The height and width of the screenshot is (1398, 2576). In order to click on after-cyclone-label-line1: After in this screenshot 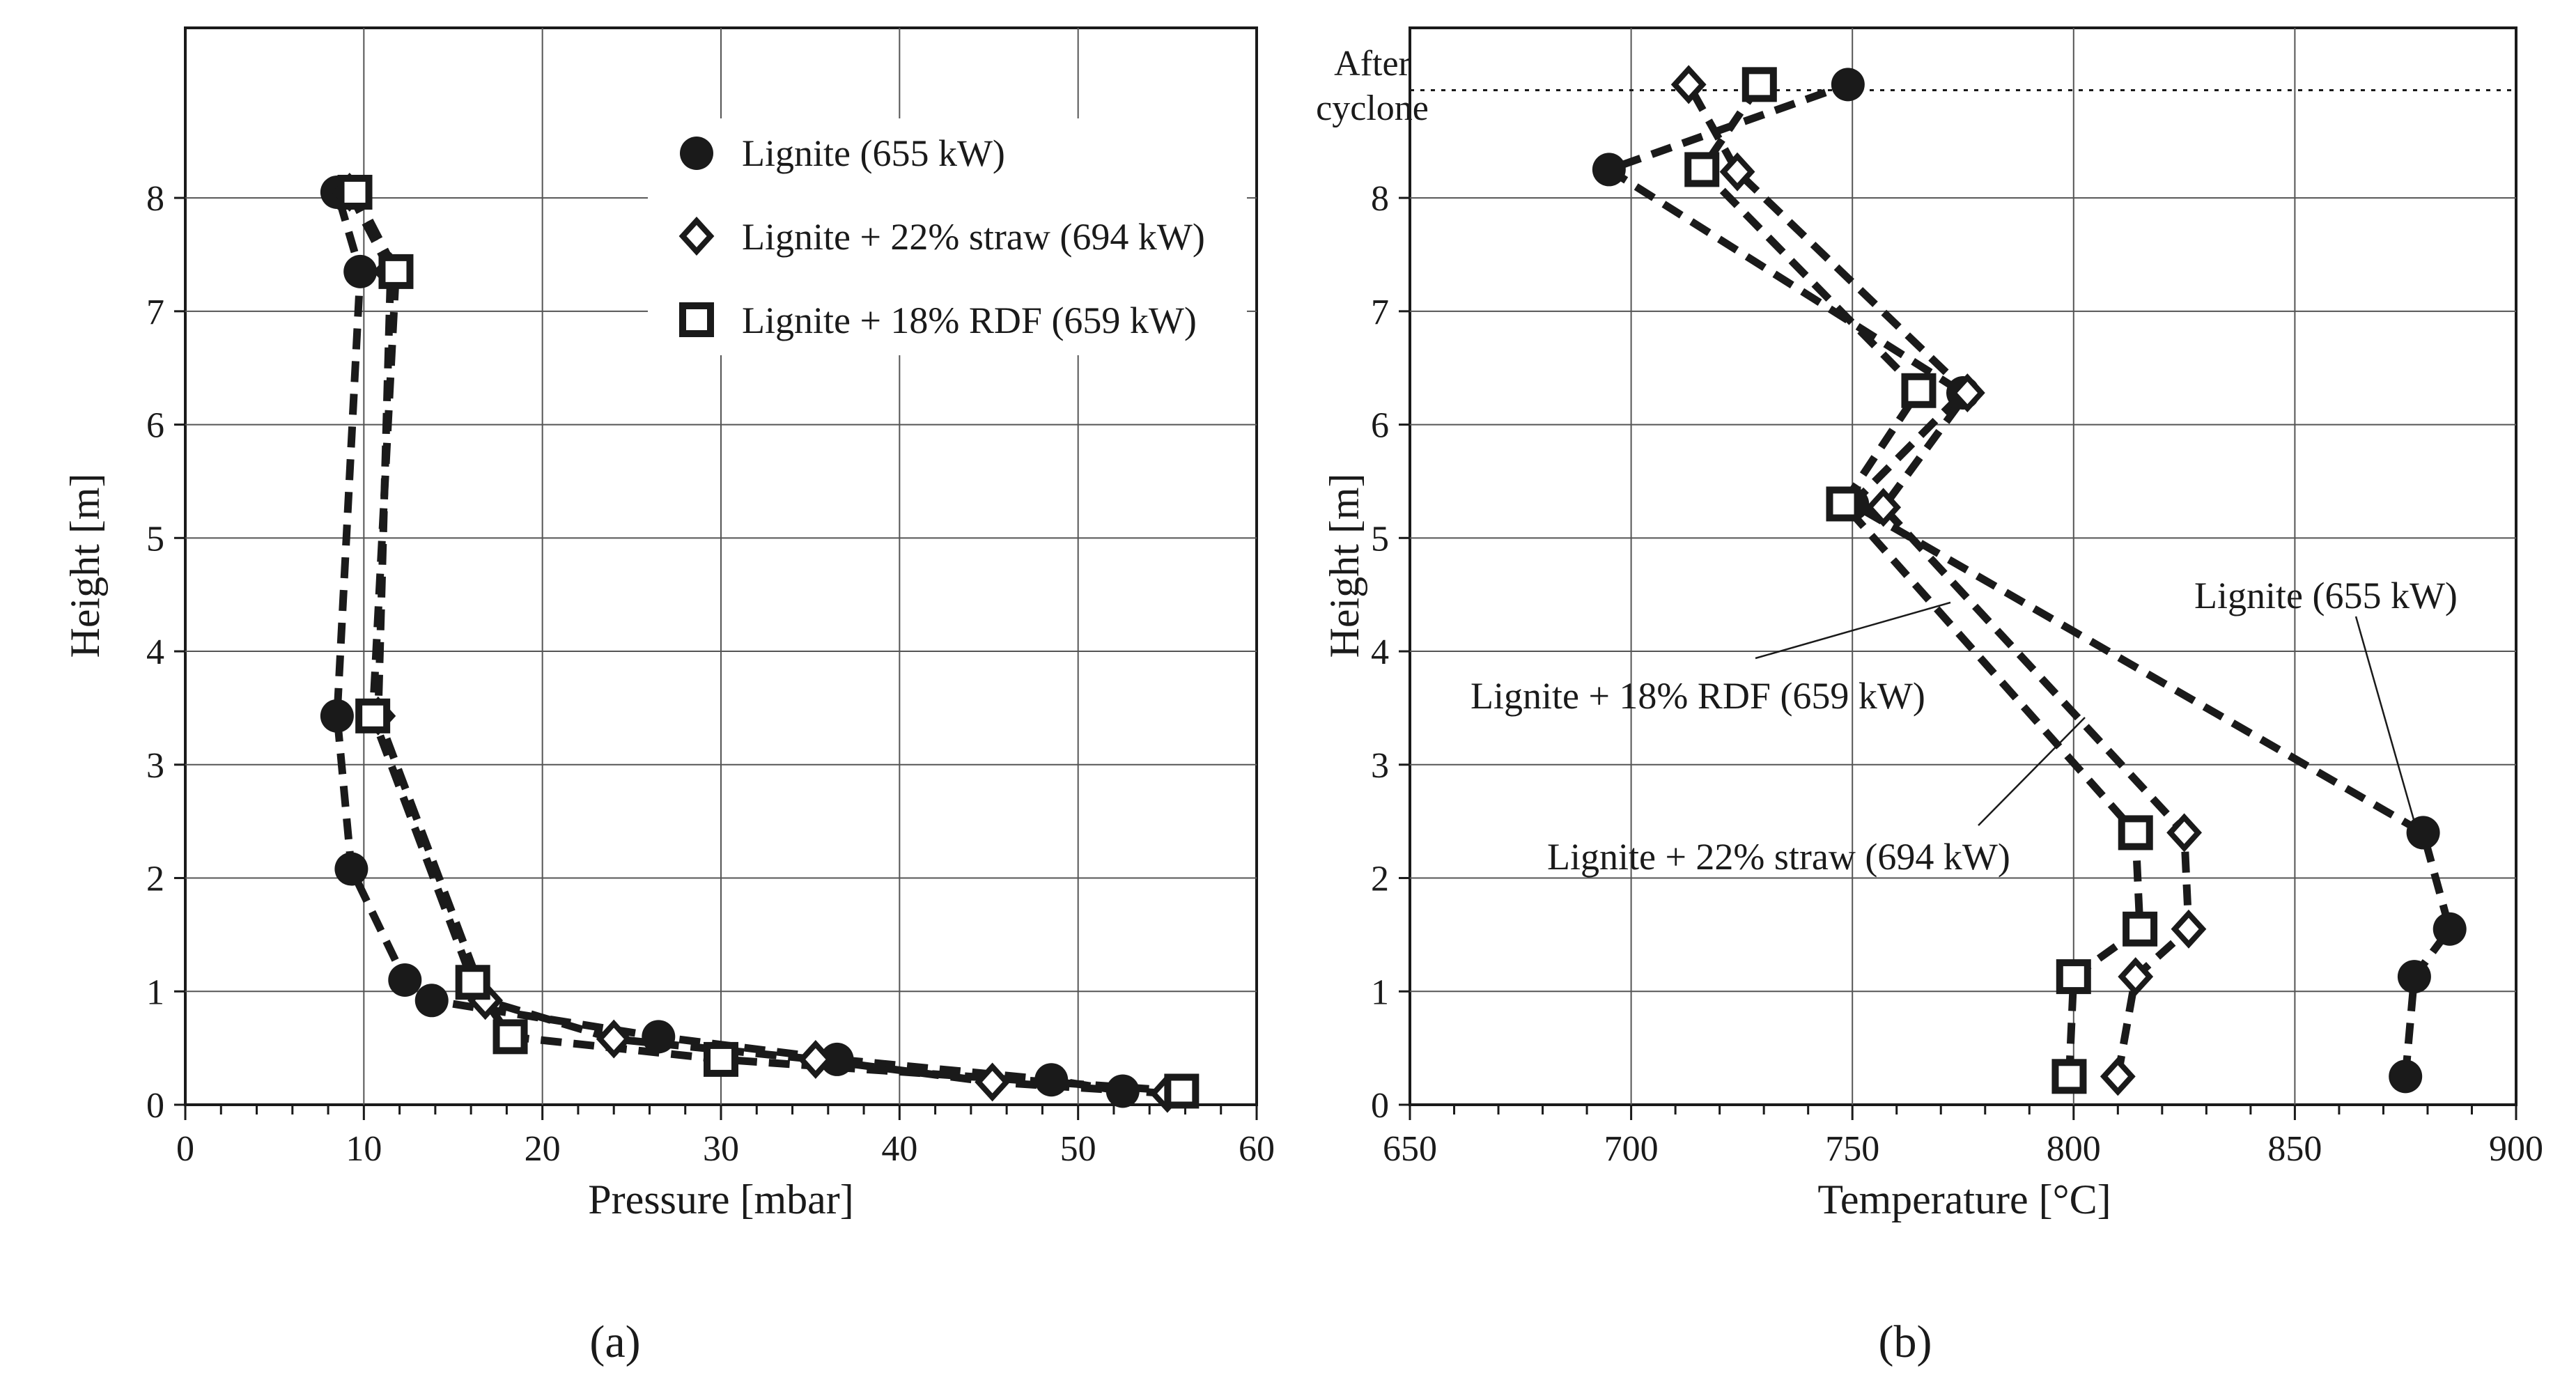, I will do `click(1372, 64)`.